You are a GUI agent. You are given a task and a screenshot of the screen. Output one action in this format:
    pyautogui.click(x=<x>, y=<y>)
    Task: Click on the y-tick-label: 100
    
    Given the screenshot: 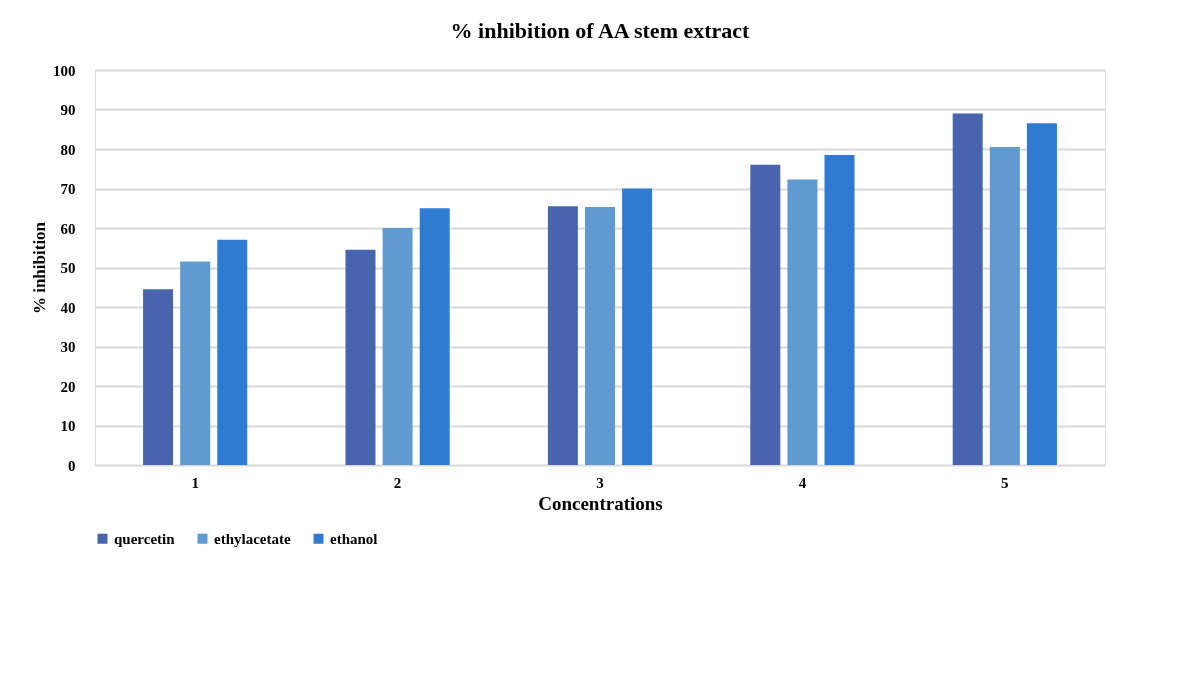 What is the action you would take?
    pyautogui.click(x=64, y=70)
    